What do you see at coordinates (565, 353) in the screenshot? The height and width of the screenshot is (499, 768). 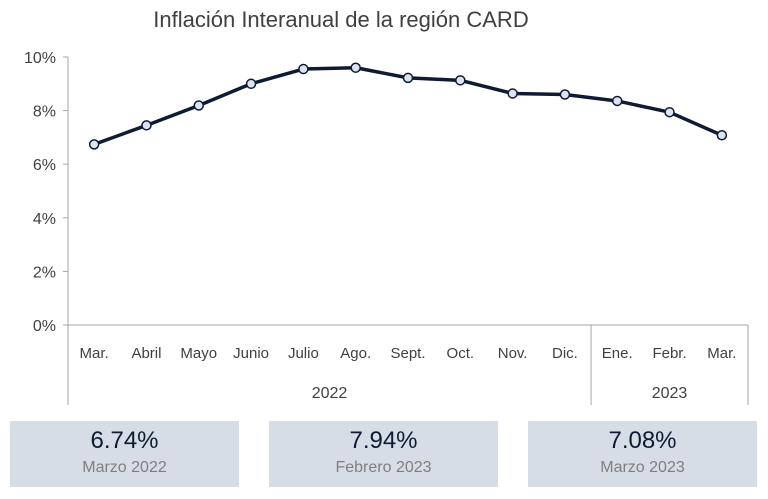 I see `x-tick-label: Dic.` at bounding box center [565, 353].